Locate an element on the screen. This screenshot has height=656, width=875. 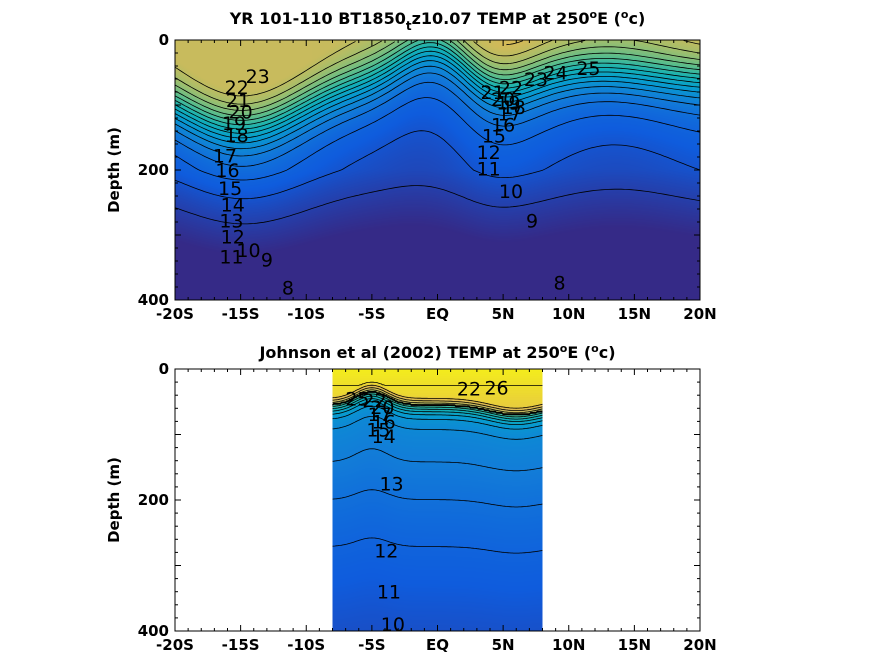
x-tick-label: 15N is located at coordinates (634, 314).